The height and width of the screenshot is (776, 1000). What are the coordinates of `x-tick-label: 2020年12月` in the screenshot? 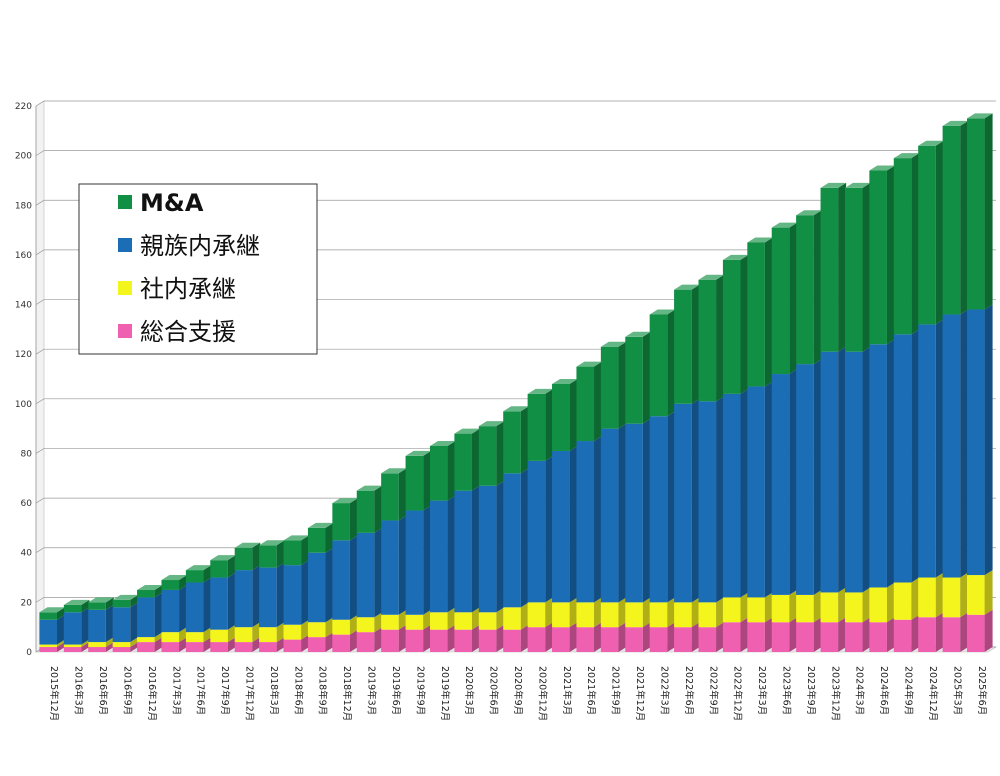 It's located at (542, 693).